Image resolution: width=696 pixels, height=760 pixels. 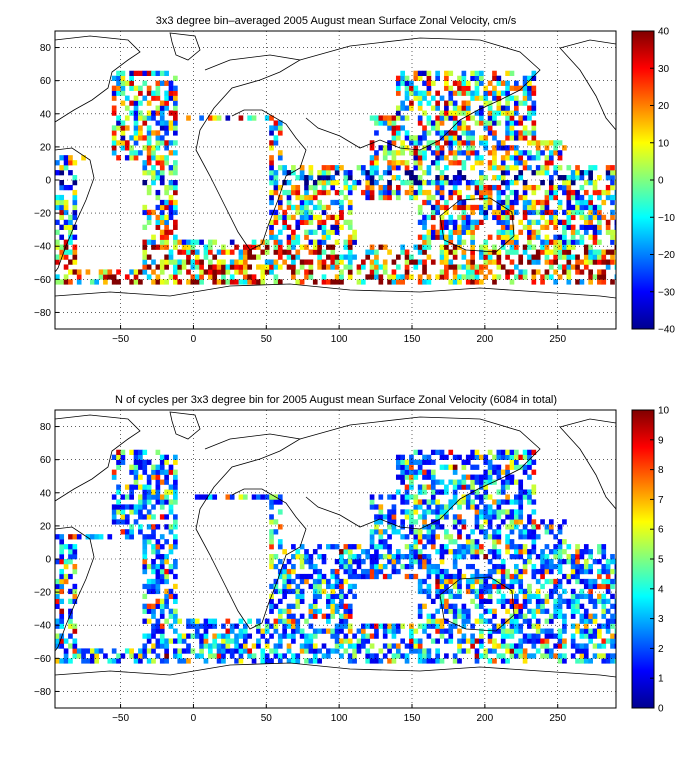 I want to click on coast-south-america, so click(x=75, y=210).